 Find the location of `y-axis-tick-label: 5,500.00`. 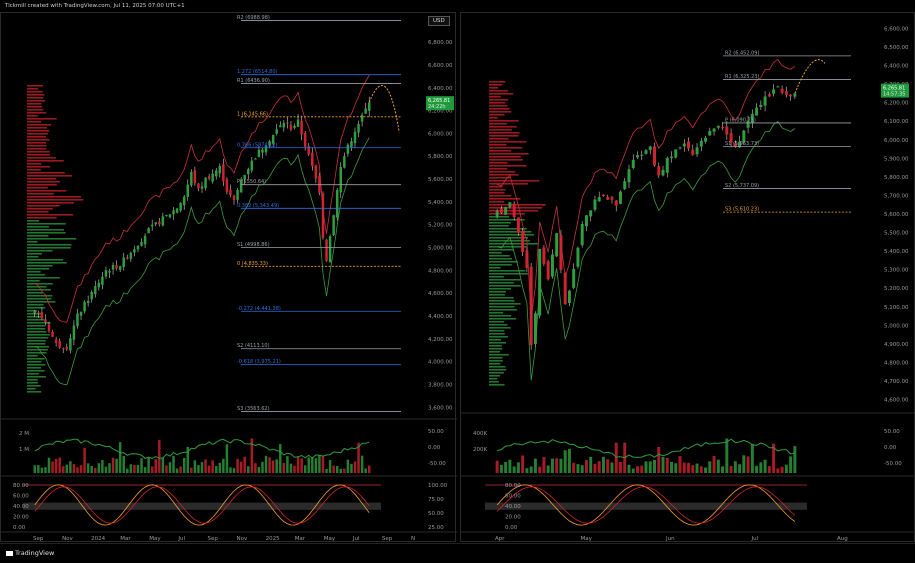

y-axis-tick-label: 5,500.00 is located at coordinates (896, 234).